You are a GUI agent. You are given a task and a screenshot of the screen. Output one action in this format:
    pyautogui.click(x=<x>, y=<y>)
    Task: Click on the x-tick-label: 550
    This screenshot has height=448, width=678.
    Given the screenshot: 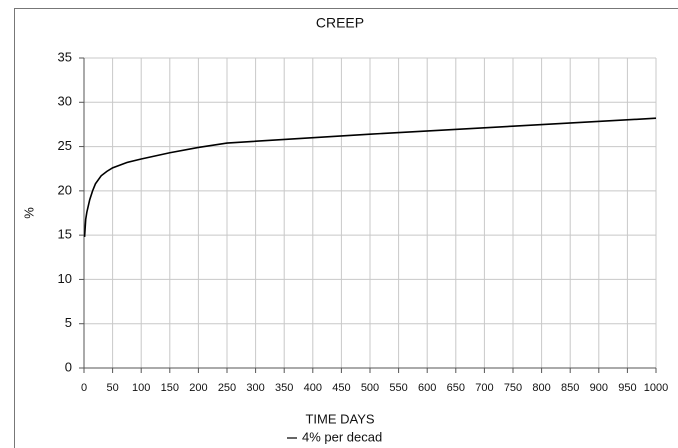 What is the action you would take?
    pyautogui.click(x=398, y=388)
    